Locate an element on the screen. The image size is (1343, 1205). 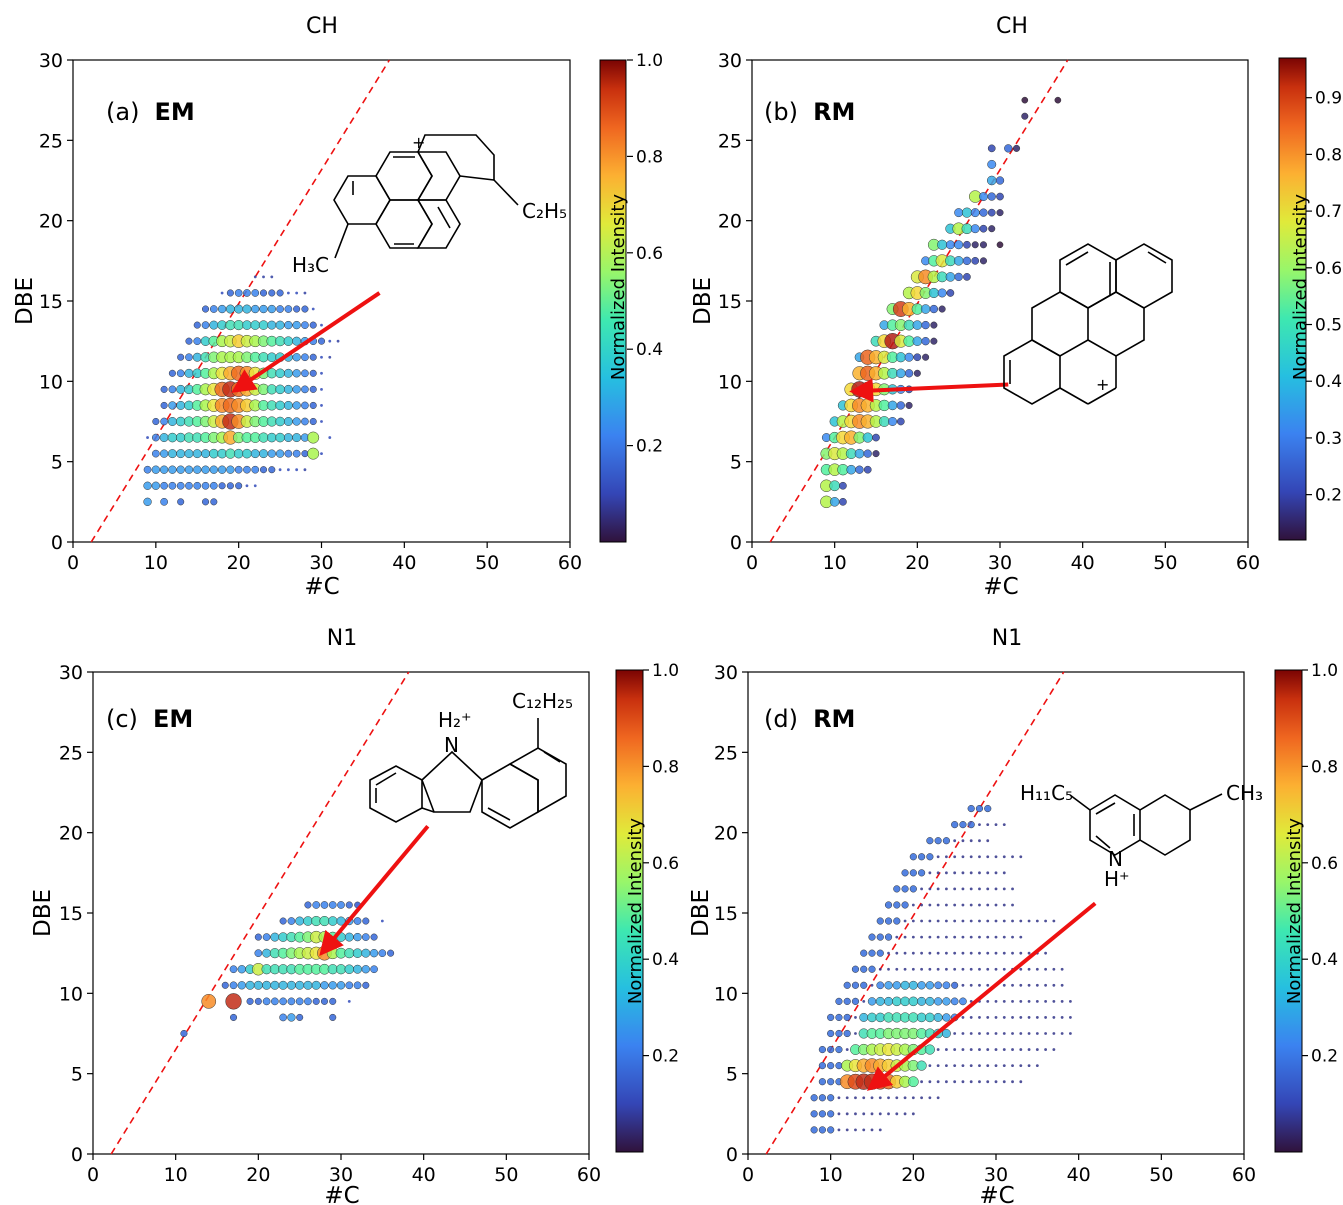
panel-b-tag: (b) RM is located at coordinates (809, 112).